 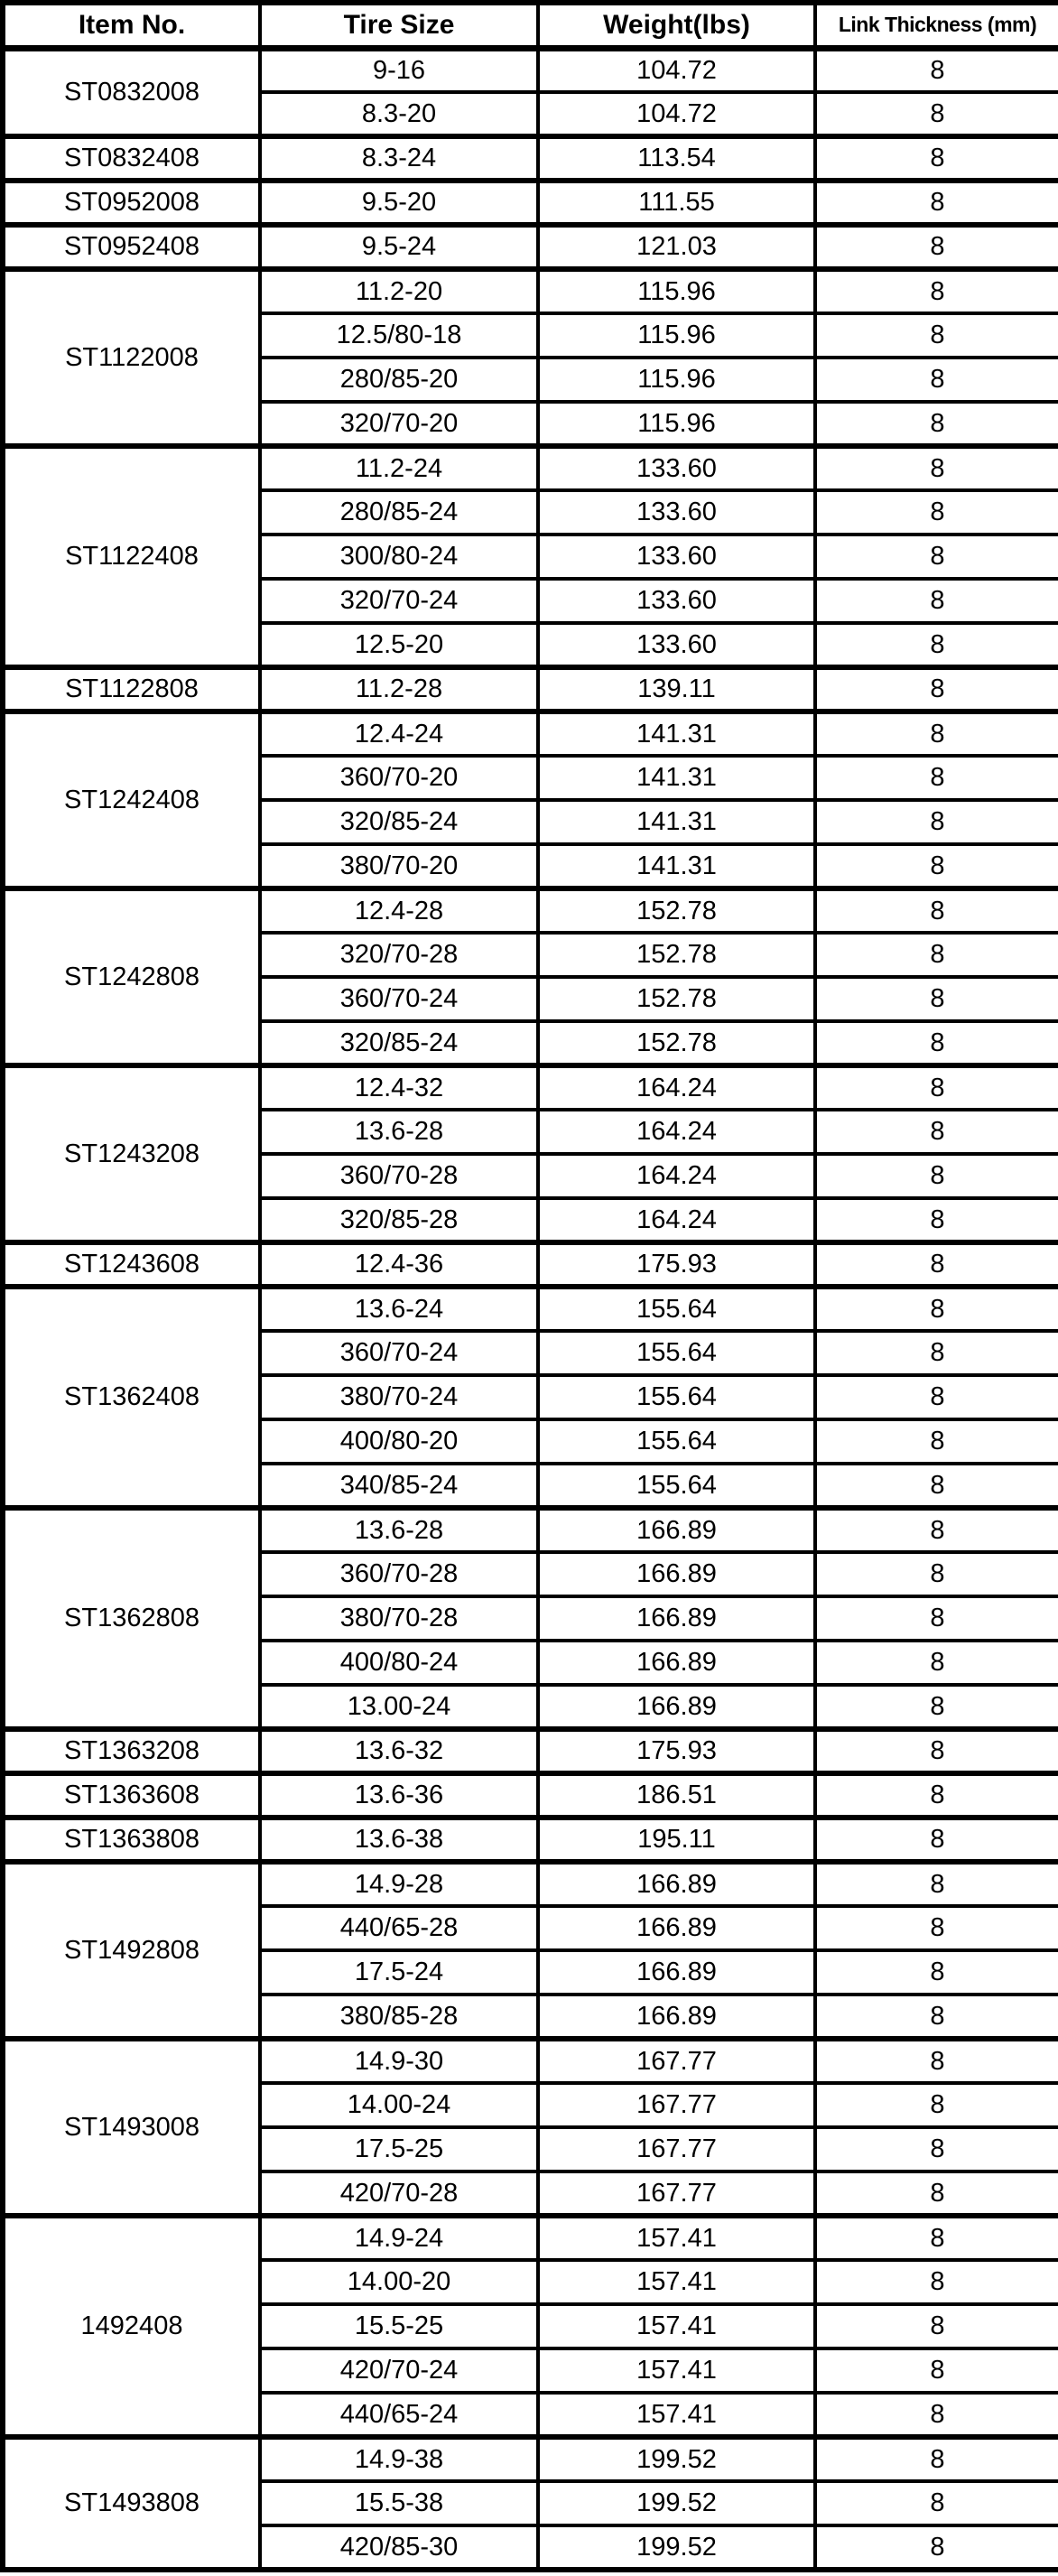 What do you see at coordinates (530, 1219) in the screenshot?
I see `table-row: 320/85-28 164.24 8` at bounding box center [530, 1219].